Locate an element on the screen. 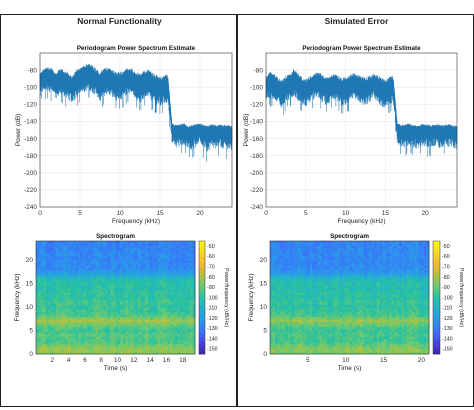 The height and width of the screenshot is (410, 474). x-tick-label: 16 is located at coordinates (167, 360).